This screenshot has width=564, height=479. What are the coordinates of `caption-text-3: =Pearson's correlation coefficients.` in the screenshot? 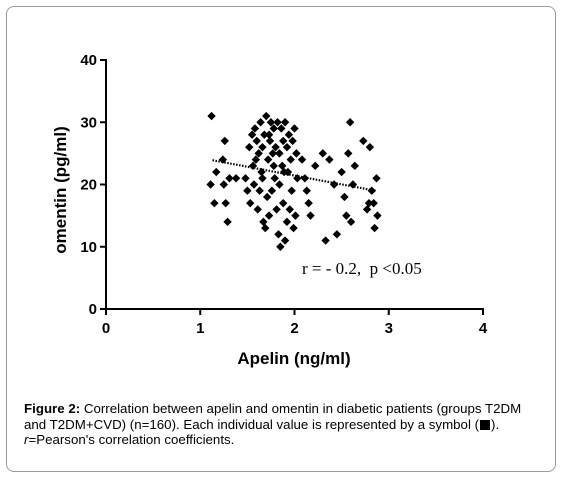 It's located at (131, 439).